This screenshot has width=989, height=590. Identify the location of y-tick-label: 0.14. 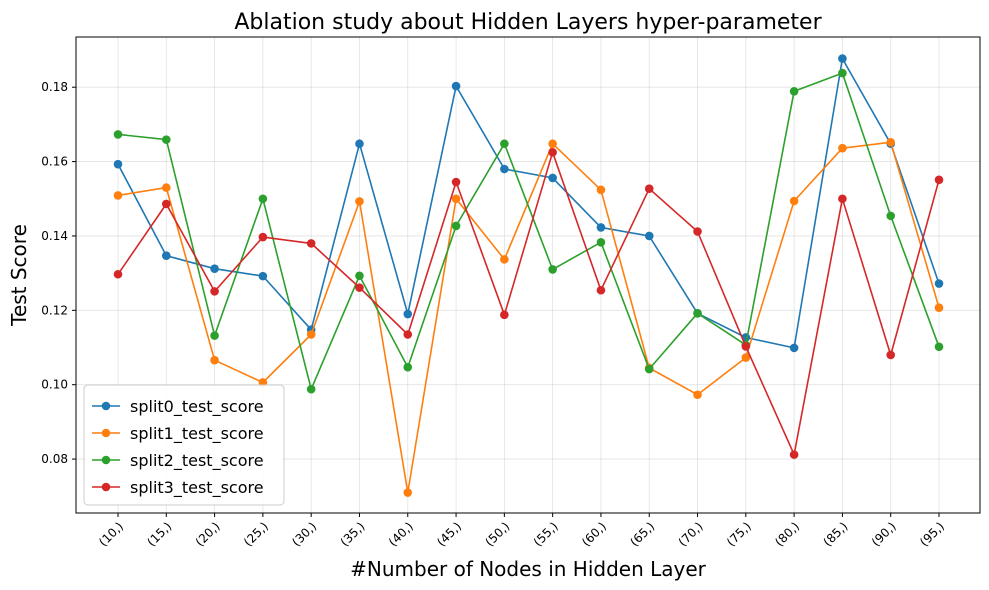
(54, 236).